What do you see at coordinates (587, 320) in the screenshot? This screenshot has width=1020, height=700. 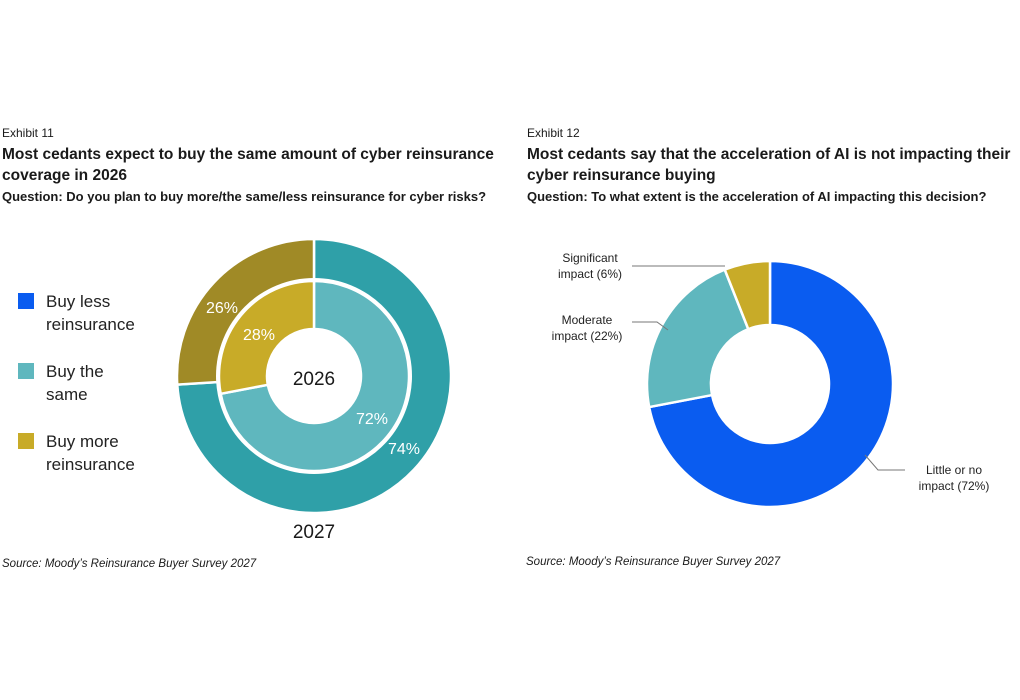 I see `callout-moderate-line1: Moderate` at bounding box center [587, 320].